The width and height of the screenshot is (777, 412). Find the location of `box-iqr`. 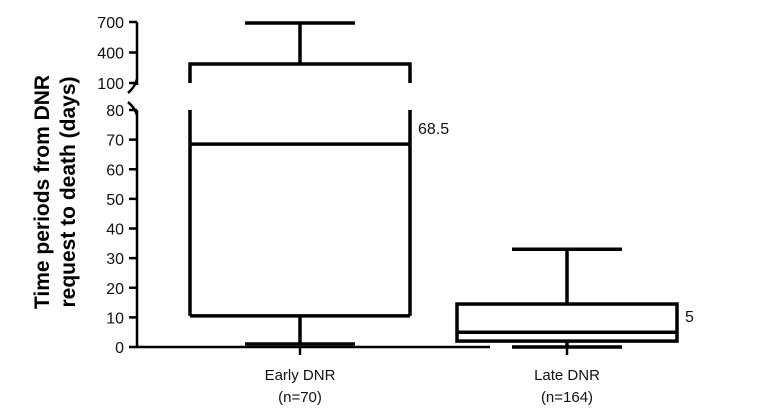

box-iqr is located at coordinates (567, 322).